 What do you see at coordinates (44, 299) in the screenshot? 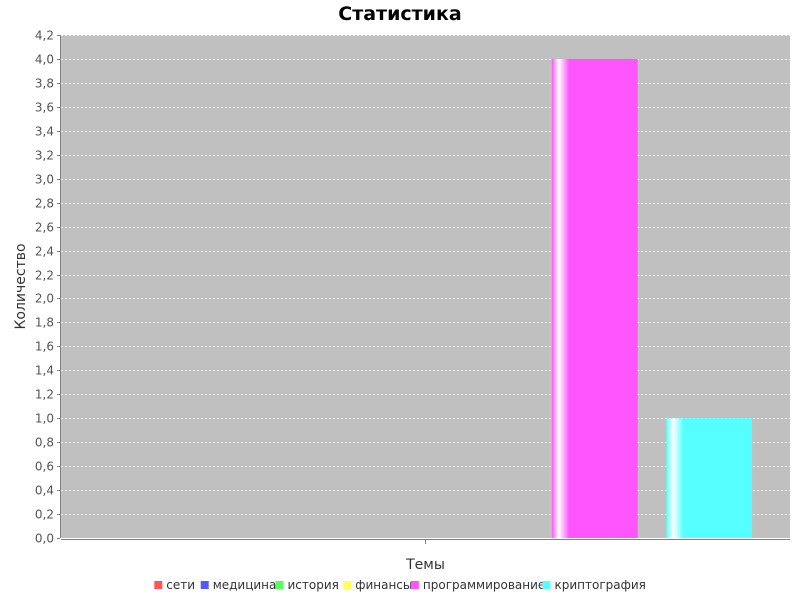
I see `y-tick-label: 2,0` at bounding box center [44, 299].